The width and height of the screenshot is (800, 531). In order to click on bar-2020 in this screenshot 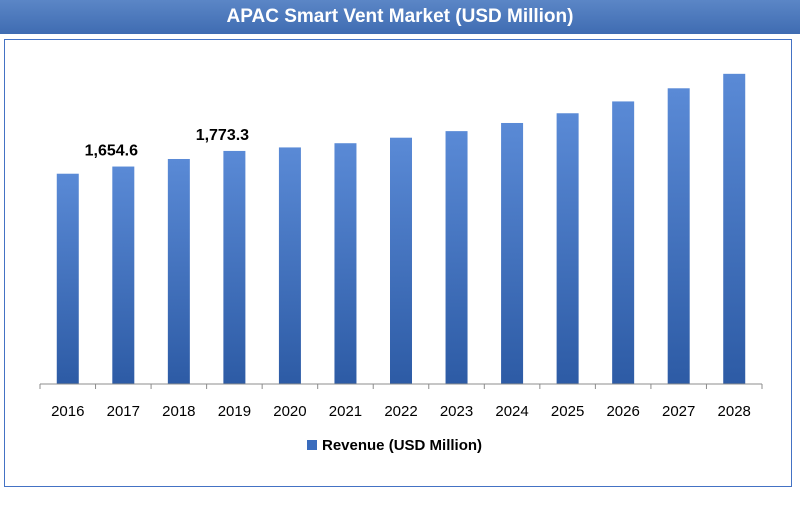, I will do `click(289, 265)`.